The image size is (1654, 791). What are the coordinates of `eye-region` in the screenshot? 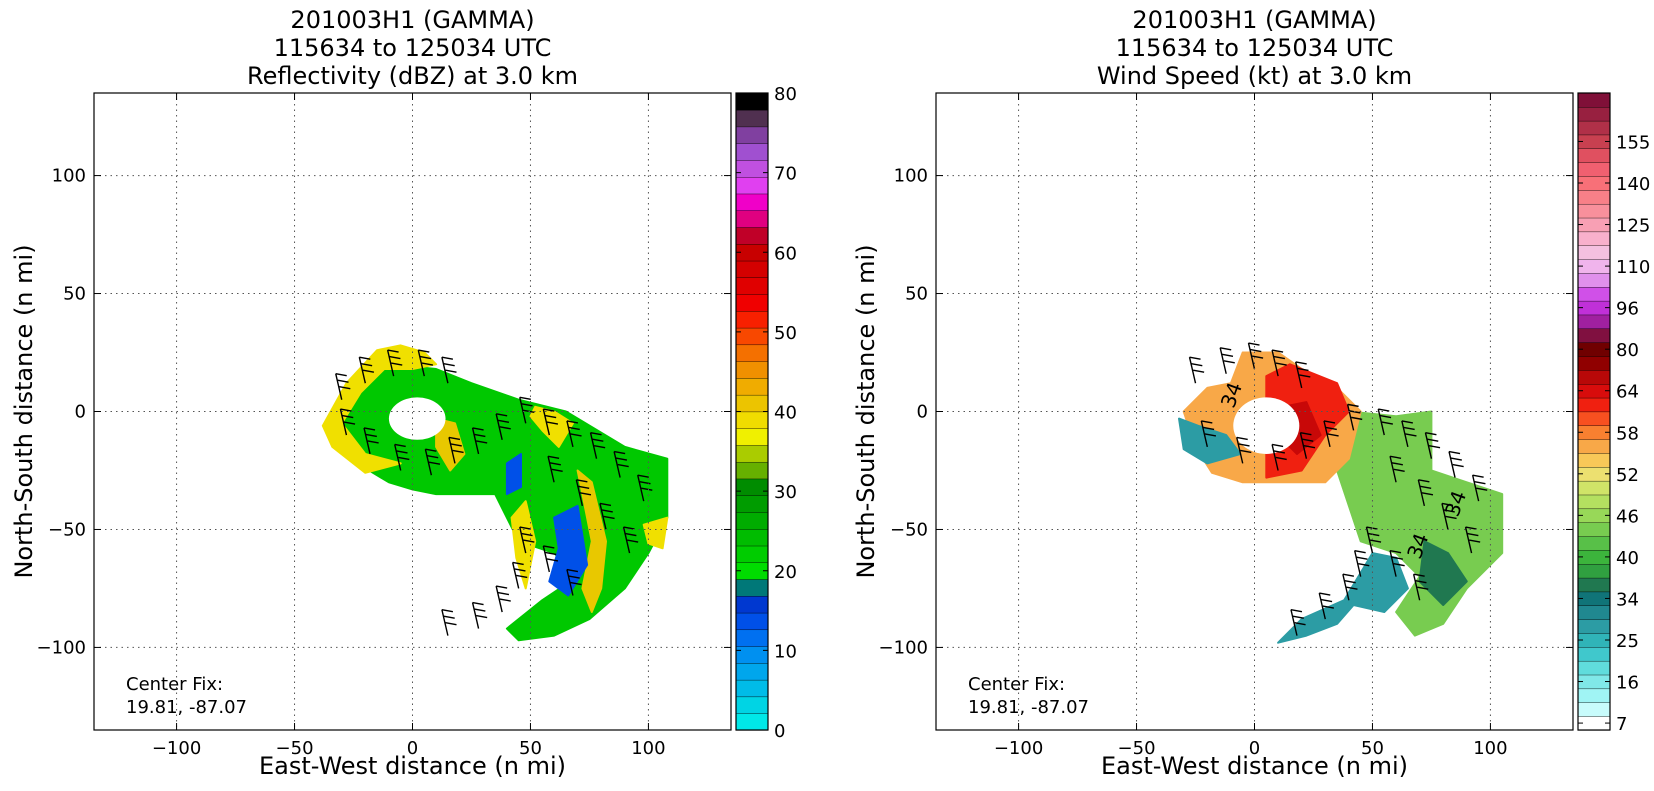 It's located at (1266, 425).